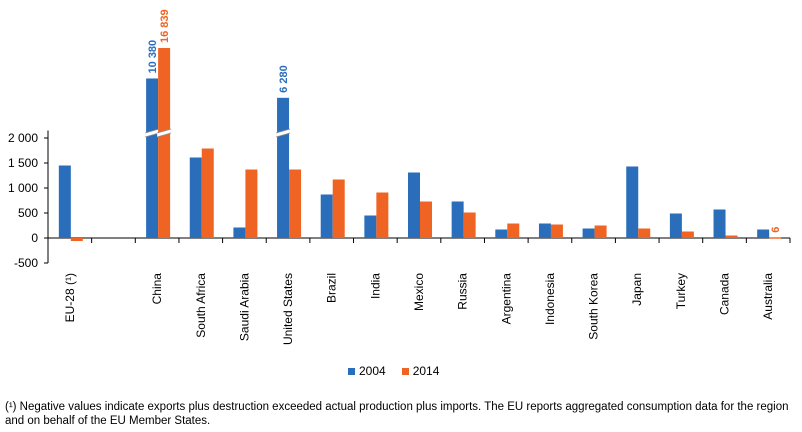 The image size is (802, 432). I want to click on category-label: Canada, so click(725, 294).